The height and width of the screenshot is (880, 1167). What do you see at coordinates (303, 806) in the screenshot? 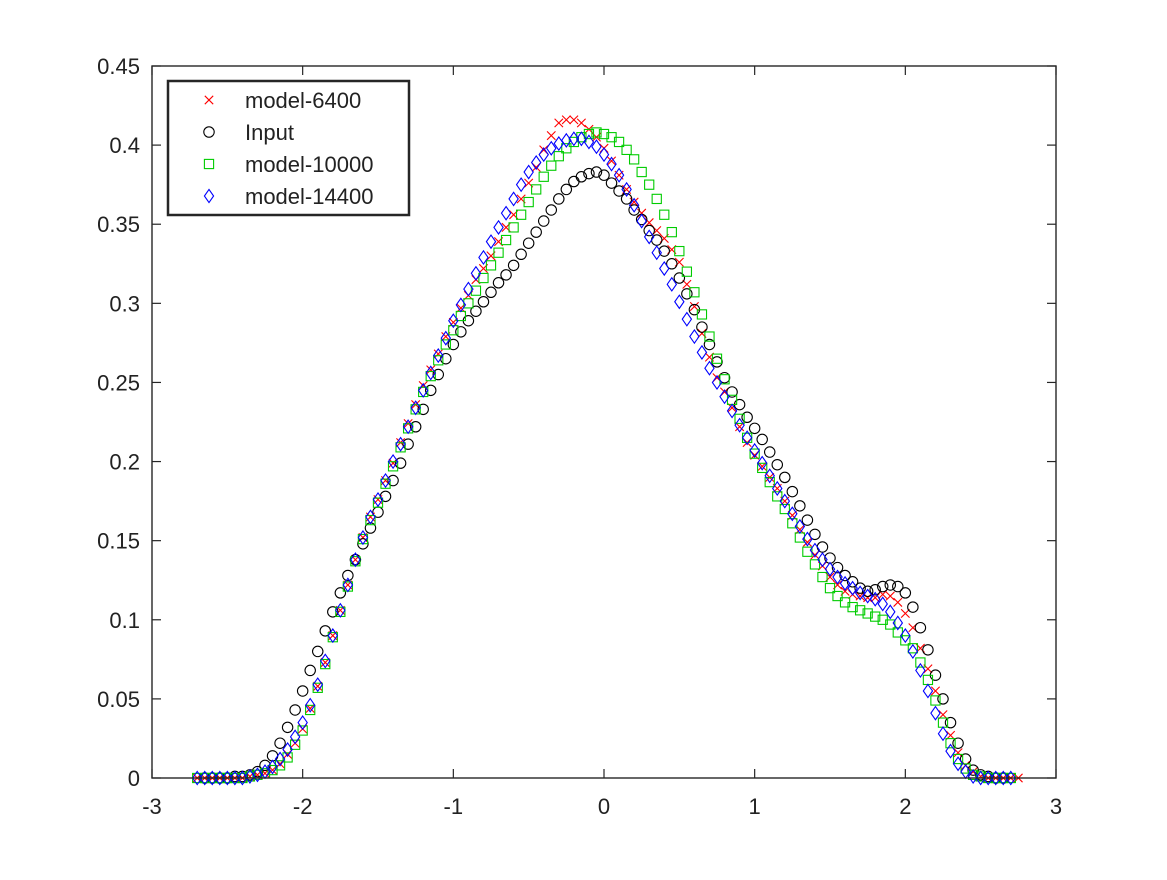
I see `x-tick-label: -2` at bounding box center [303, 806].